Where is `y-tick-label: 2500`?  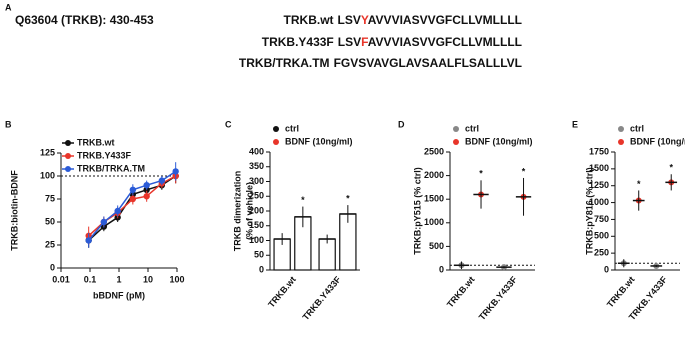 y-tick-label: 2500 is located at coordinates (434, 151).